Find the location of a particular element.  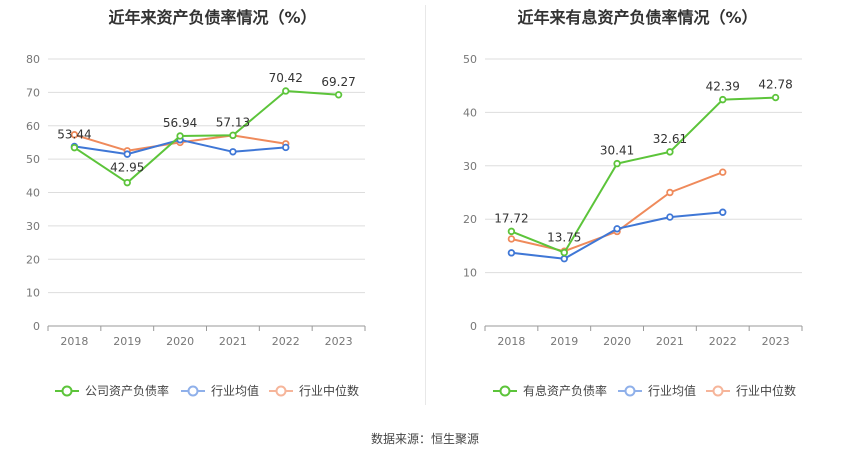

left-chart-title: 近年来资产负债率情况（%） is located at coordinates (212, 17).